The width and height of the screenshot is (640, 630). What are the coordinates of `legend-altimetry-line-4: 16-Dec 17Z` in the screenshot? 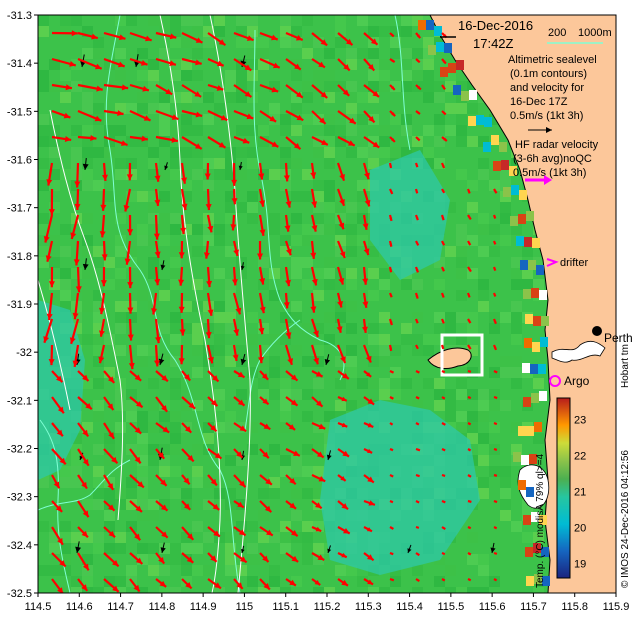 It's located at (539, 102).